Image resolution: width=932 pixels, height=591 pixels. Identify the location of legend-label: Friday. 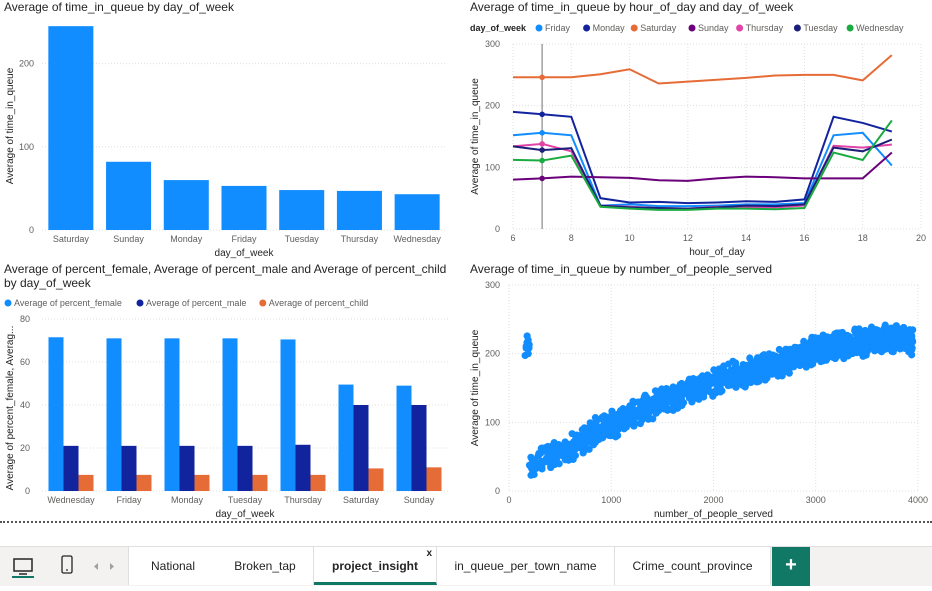
(558, 28).